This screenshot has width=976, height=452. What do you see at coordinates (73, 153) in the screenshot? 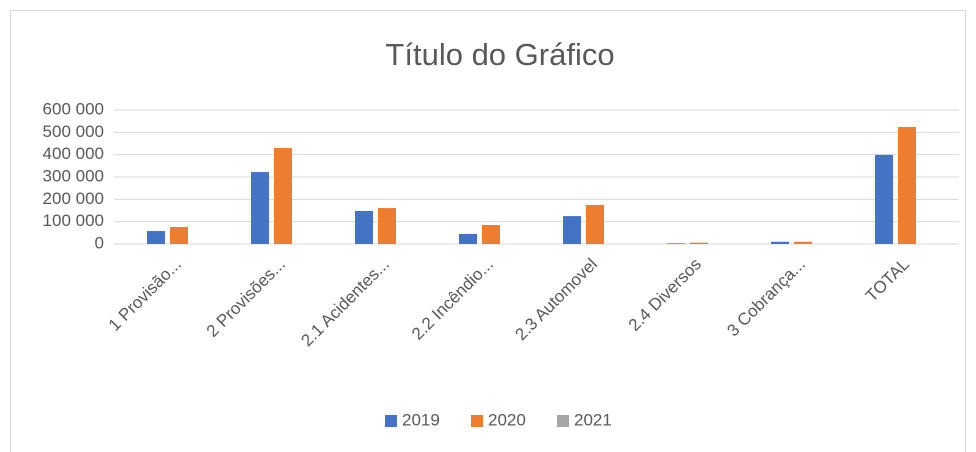
I see `y-tick-label: 400 000` at bounding box center [73, 153].